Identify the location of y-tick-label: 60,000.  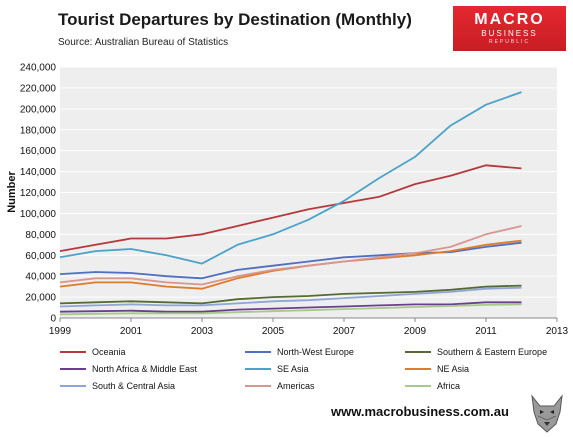
(40, 256).